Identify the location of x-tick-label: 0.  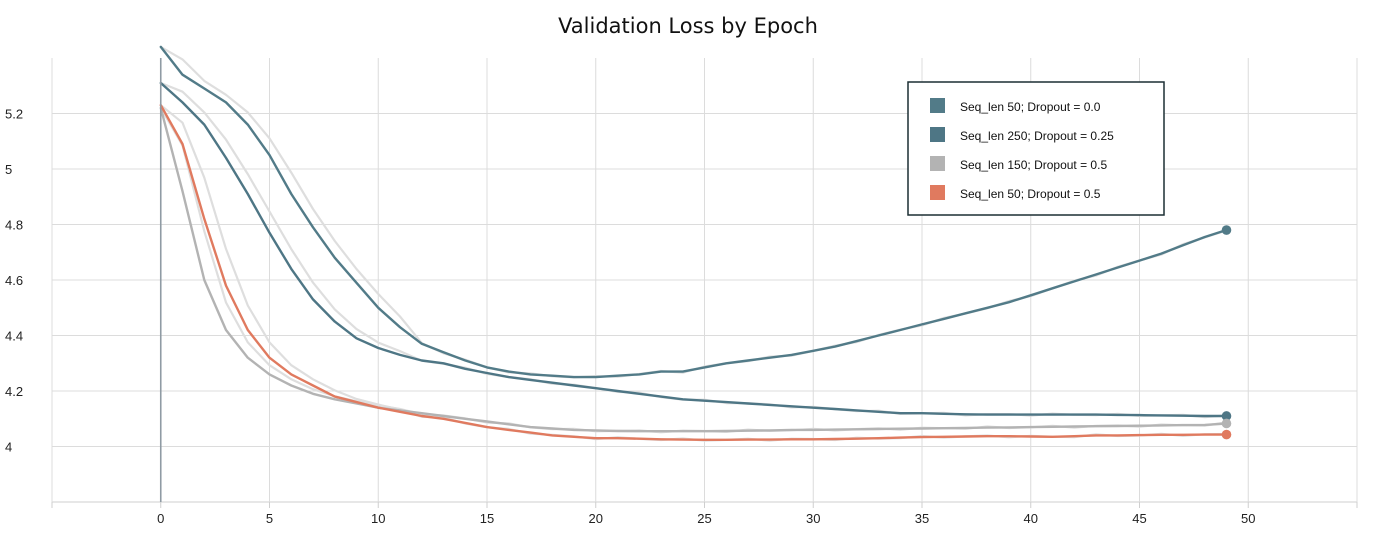
(160, 518).